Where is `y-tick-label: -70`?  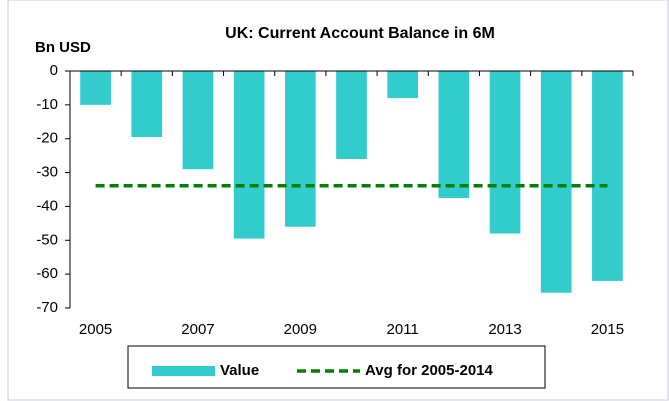 y-tick-label: -70 is located at coordinates (47, 307).